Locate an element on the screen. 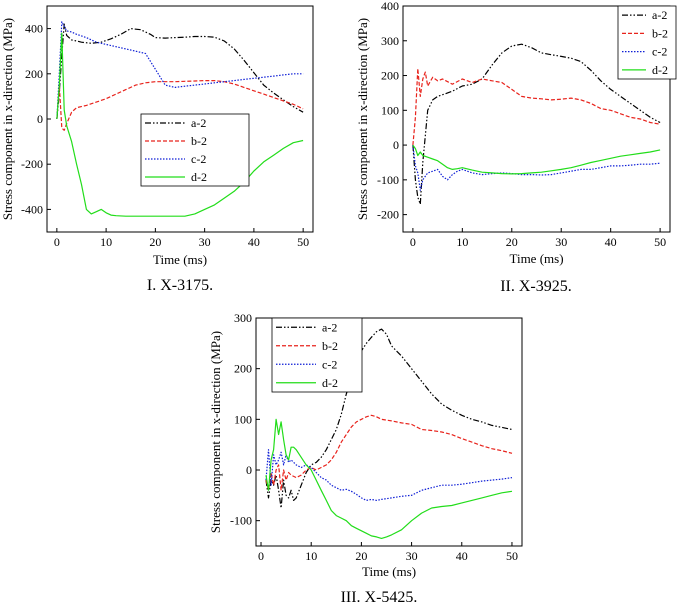 The image size is (685, 605). y-tick-label: -400 is located at coordinates (32, 209).